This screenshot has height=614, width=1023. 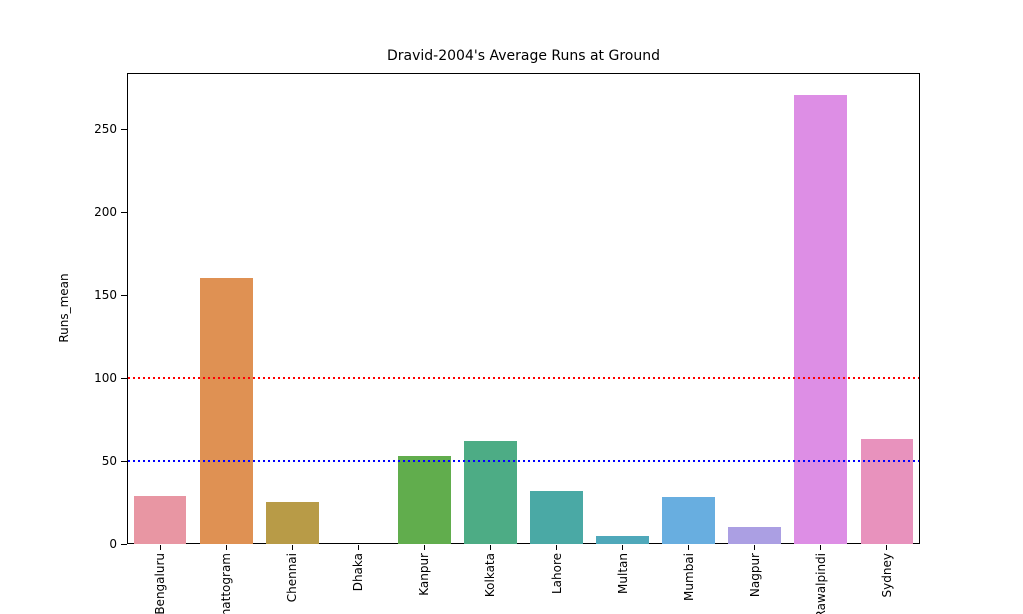 What do you see at coordinates (64, 308) in the screenshot?
I see `y-axis-label: Runs_mean` at bounding box center [64, 308].